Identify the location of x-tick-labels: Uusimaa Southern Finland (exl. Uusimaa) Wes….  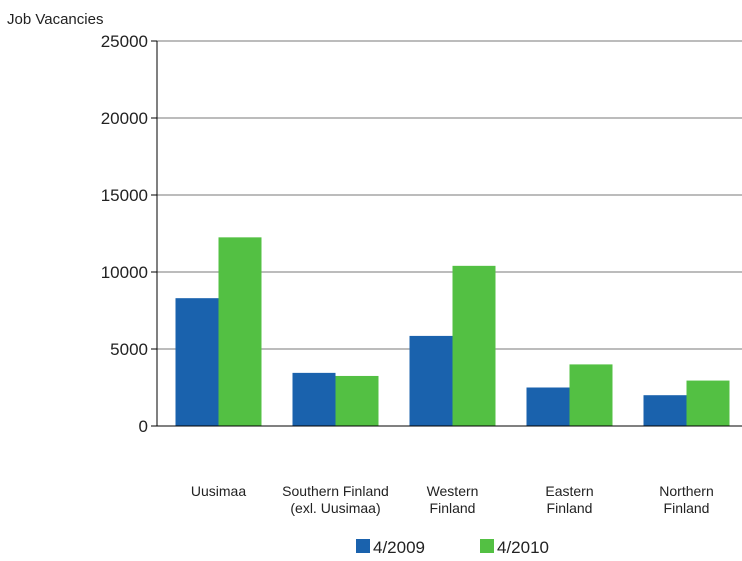
(452, 499).